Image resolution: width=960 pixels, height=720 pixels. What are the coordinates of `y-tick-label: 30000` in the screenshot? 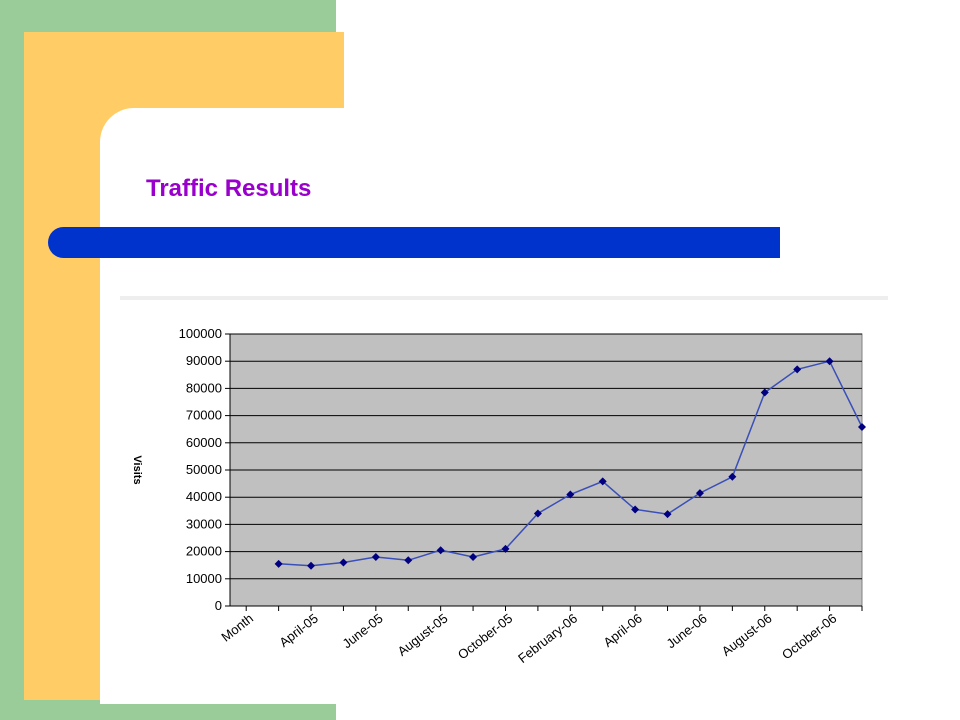 It's located at (204, 523).